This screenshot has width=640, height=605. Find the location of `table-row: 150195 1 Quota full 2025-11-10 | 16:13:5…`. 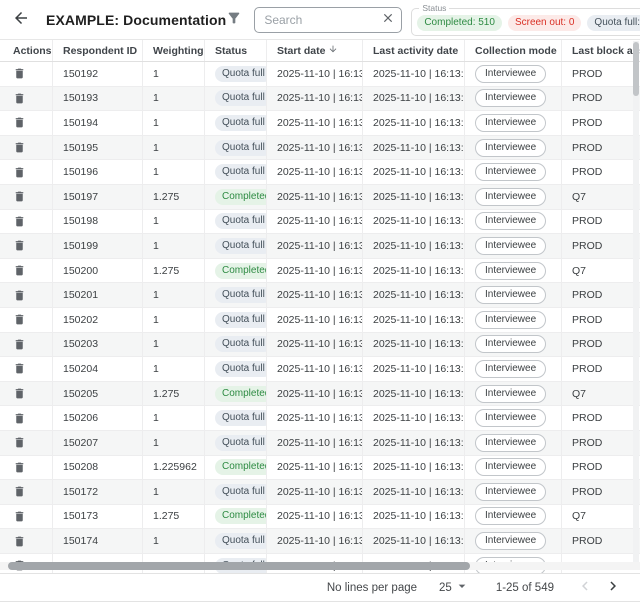

table-row: 150195 1 Quota full 2025-11-10 | 16:13:5… is located at coordinates (320, 148).